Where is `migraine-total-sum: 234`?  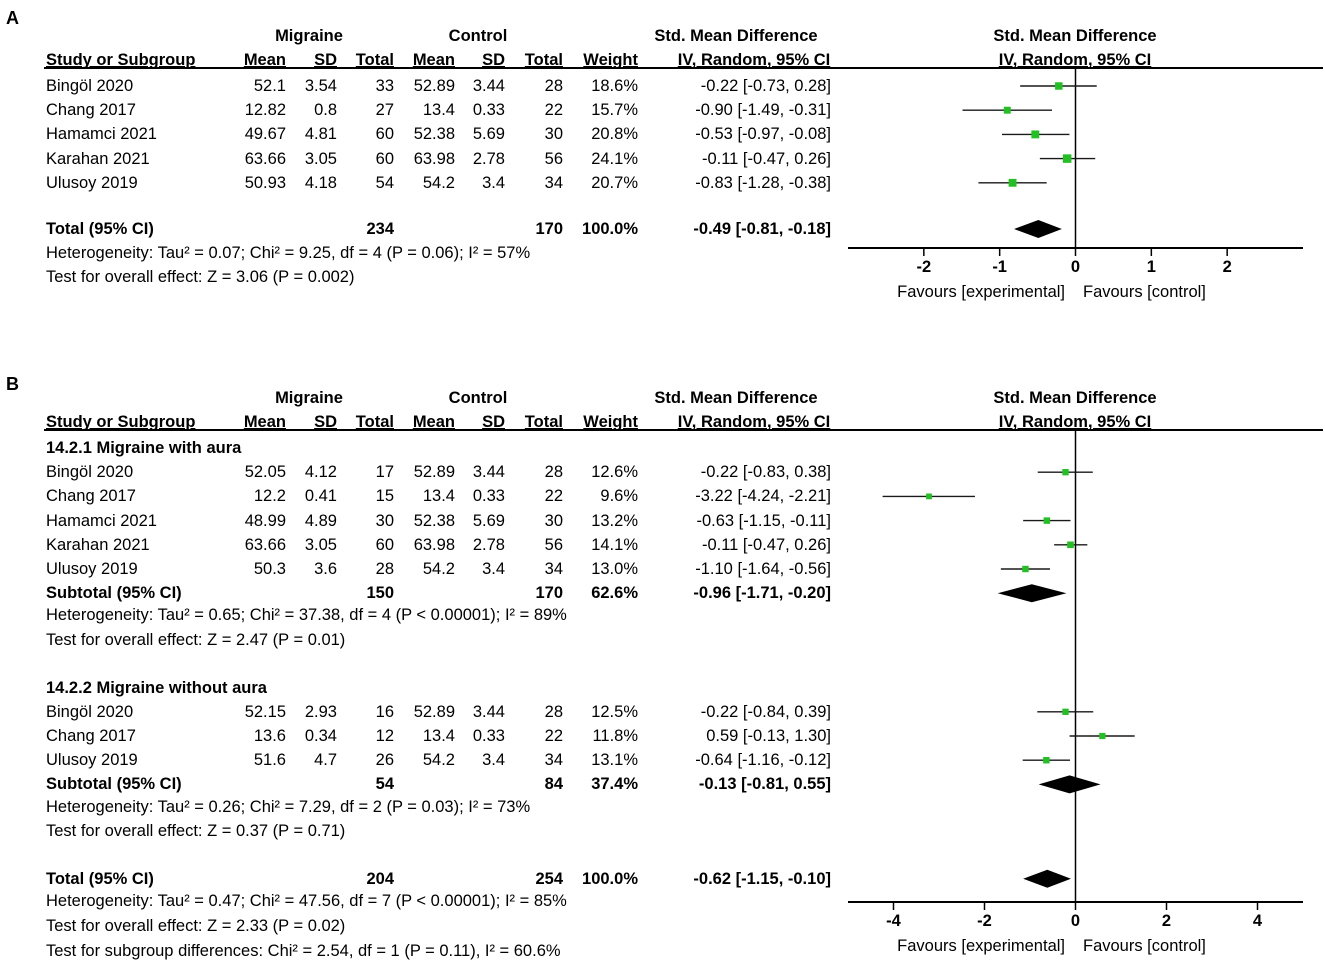 migraine-total-sum: 234 is located at coordinates (380, 229).